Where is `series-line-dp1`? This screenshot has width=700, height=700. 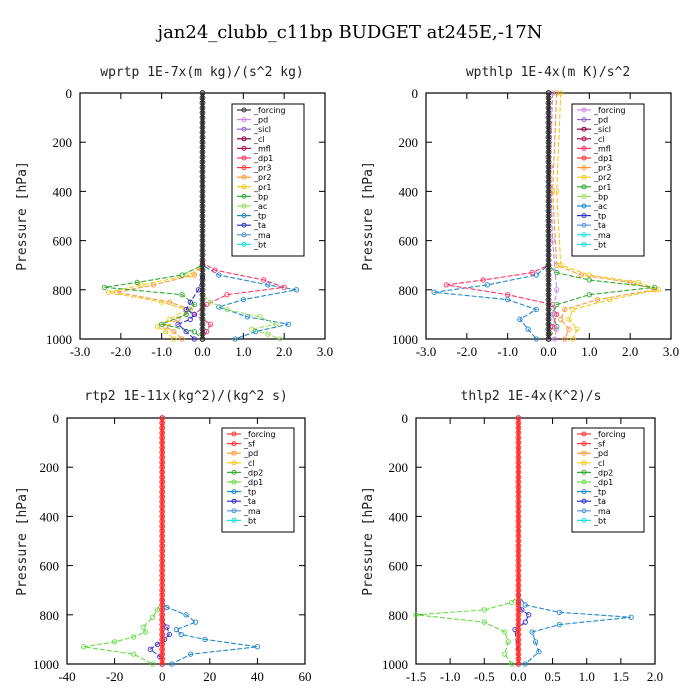
series-line-dp1 is located at coordinates (502, 216).